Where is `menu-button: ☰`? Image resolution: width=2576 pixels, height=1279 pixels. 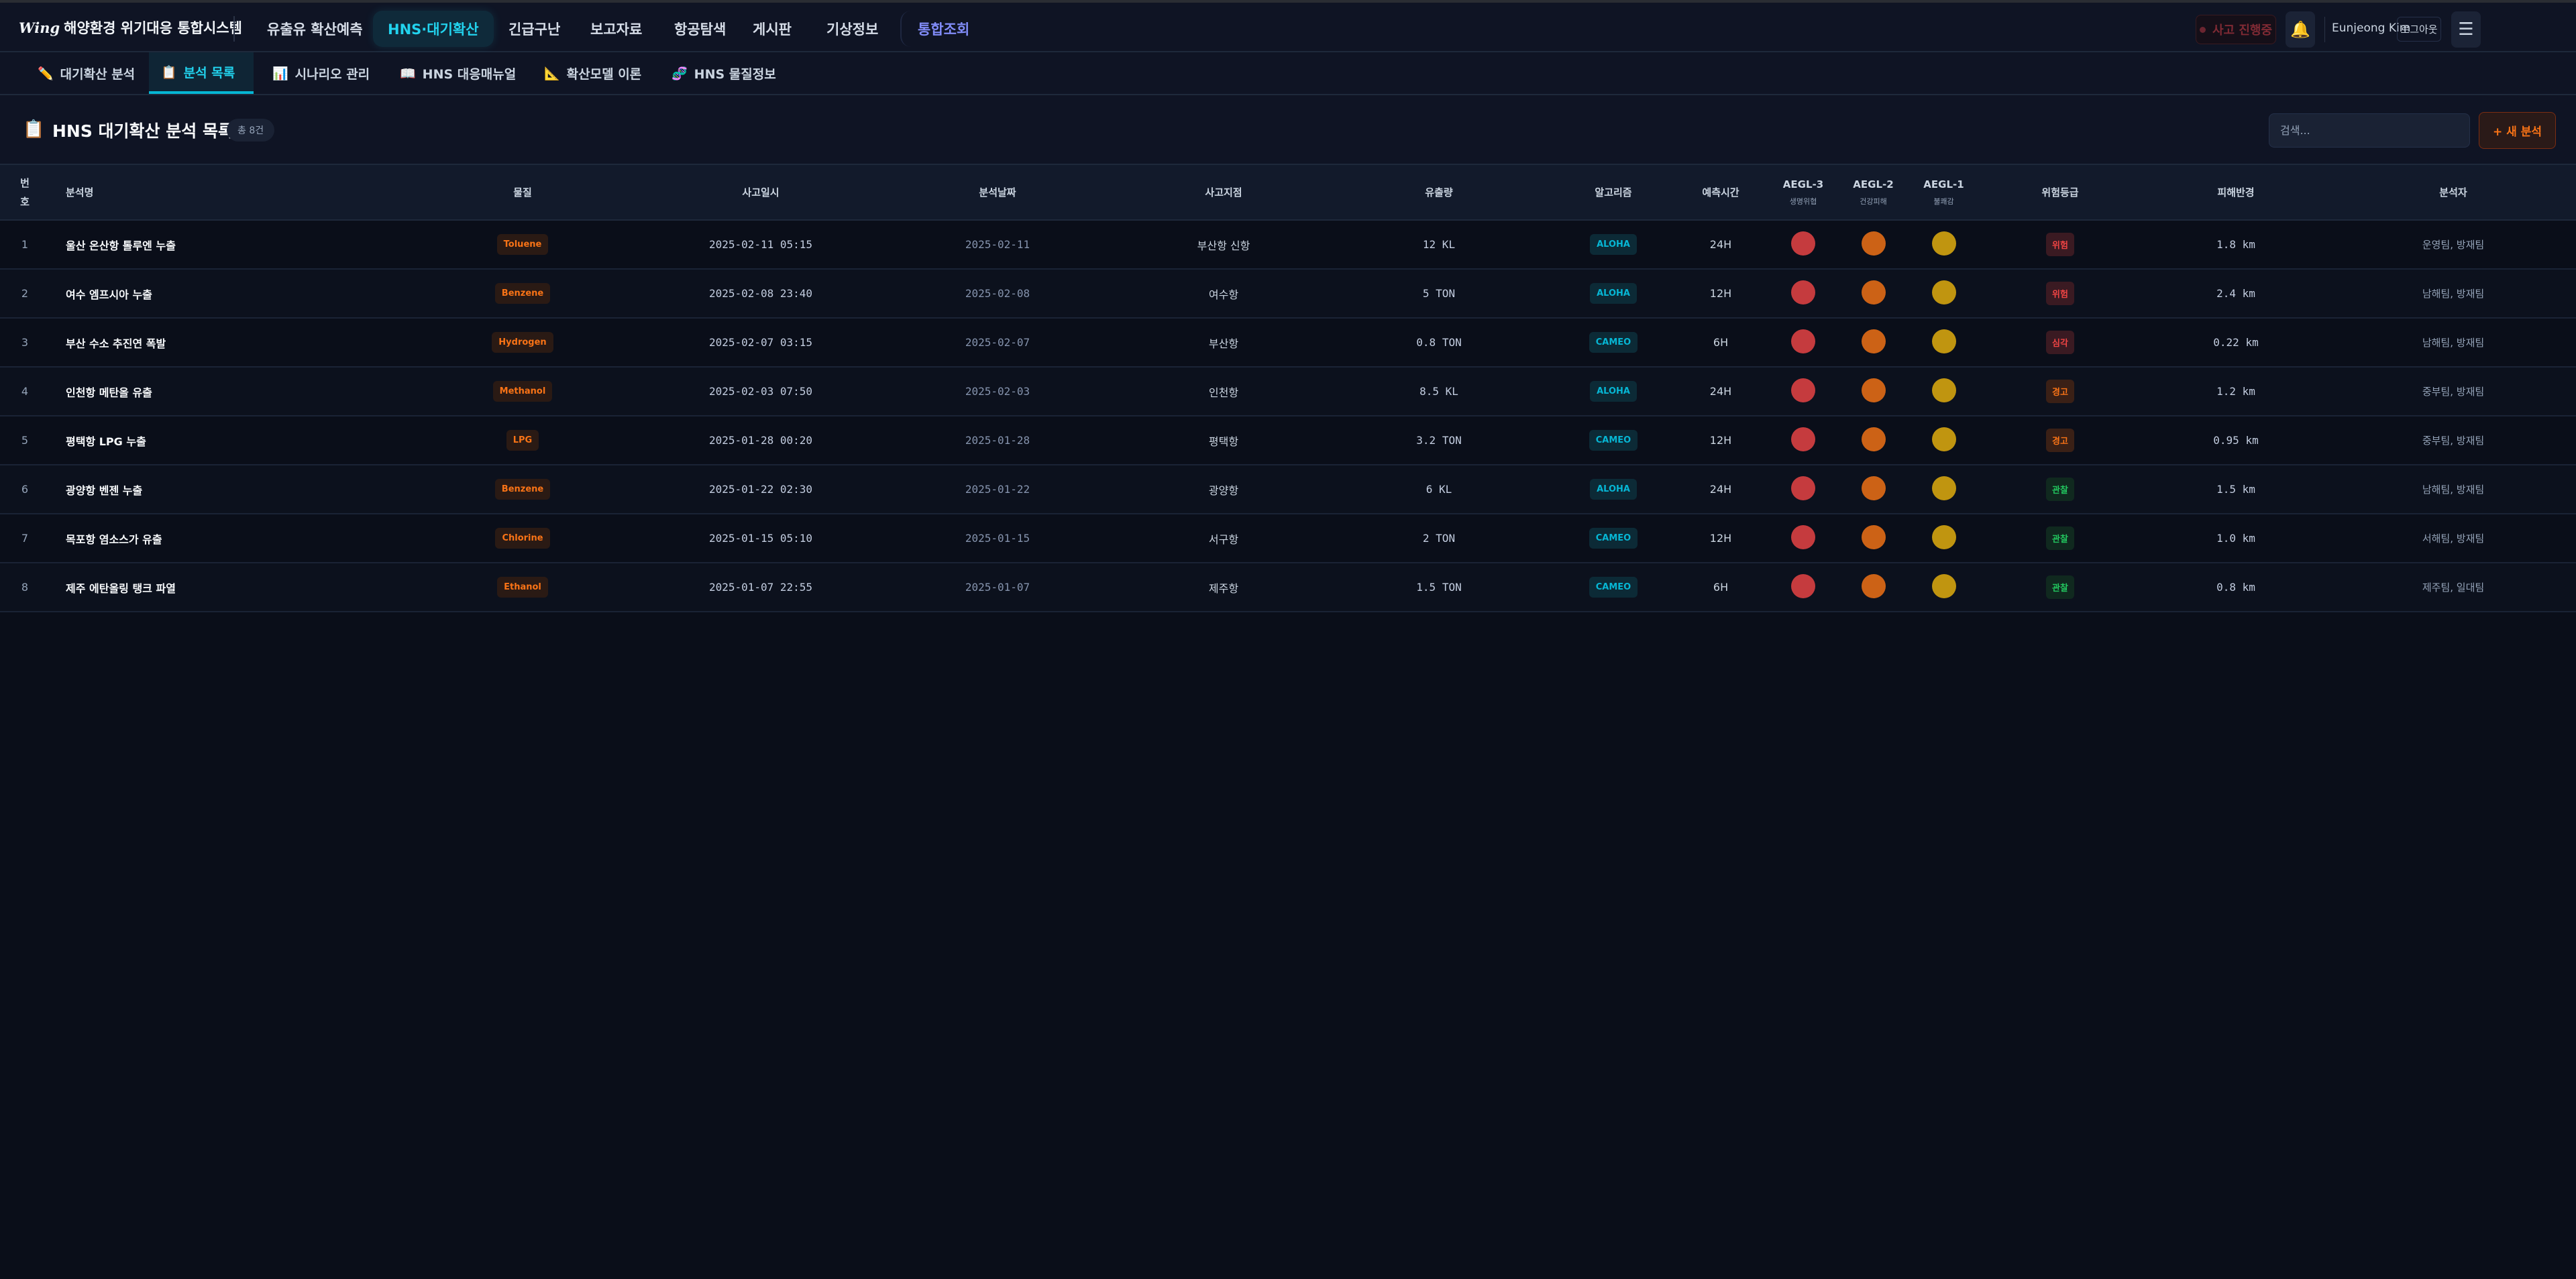 menu-button: ☰ is located at coordinates (2466, 30).